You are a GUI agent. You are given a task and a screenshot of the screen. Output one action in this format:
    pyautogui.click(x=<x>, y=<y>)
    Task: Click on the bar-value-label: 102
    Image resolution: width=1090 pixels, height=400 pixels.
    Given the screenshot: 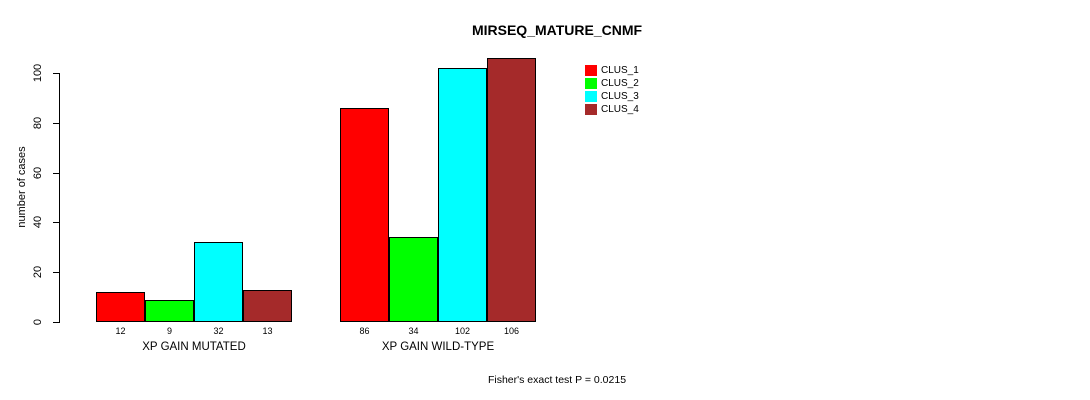 What is the action you would take?
    pyautogui.click(x=462, y=331)
    